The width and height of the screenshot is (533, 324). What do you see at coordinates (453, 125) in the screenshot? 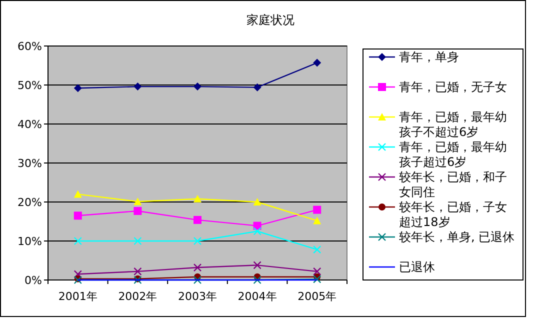
I see `legend-label: 青年，已婚，最年幼孩子不超过6岁` at bounding box center [453, 125].